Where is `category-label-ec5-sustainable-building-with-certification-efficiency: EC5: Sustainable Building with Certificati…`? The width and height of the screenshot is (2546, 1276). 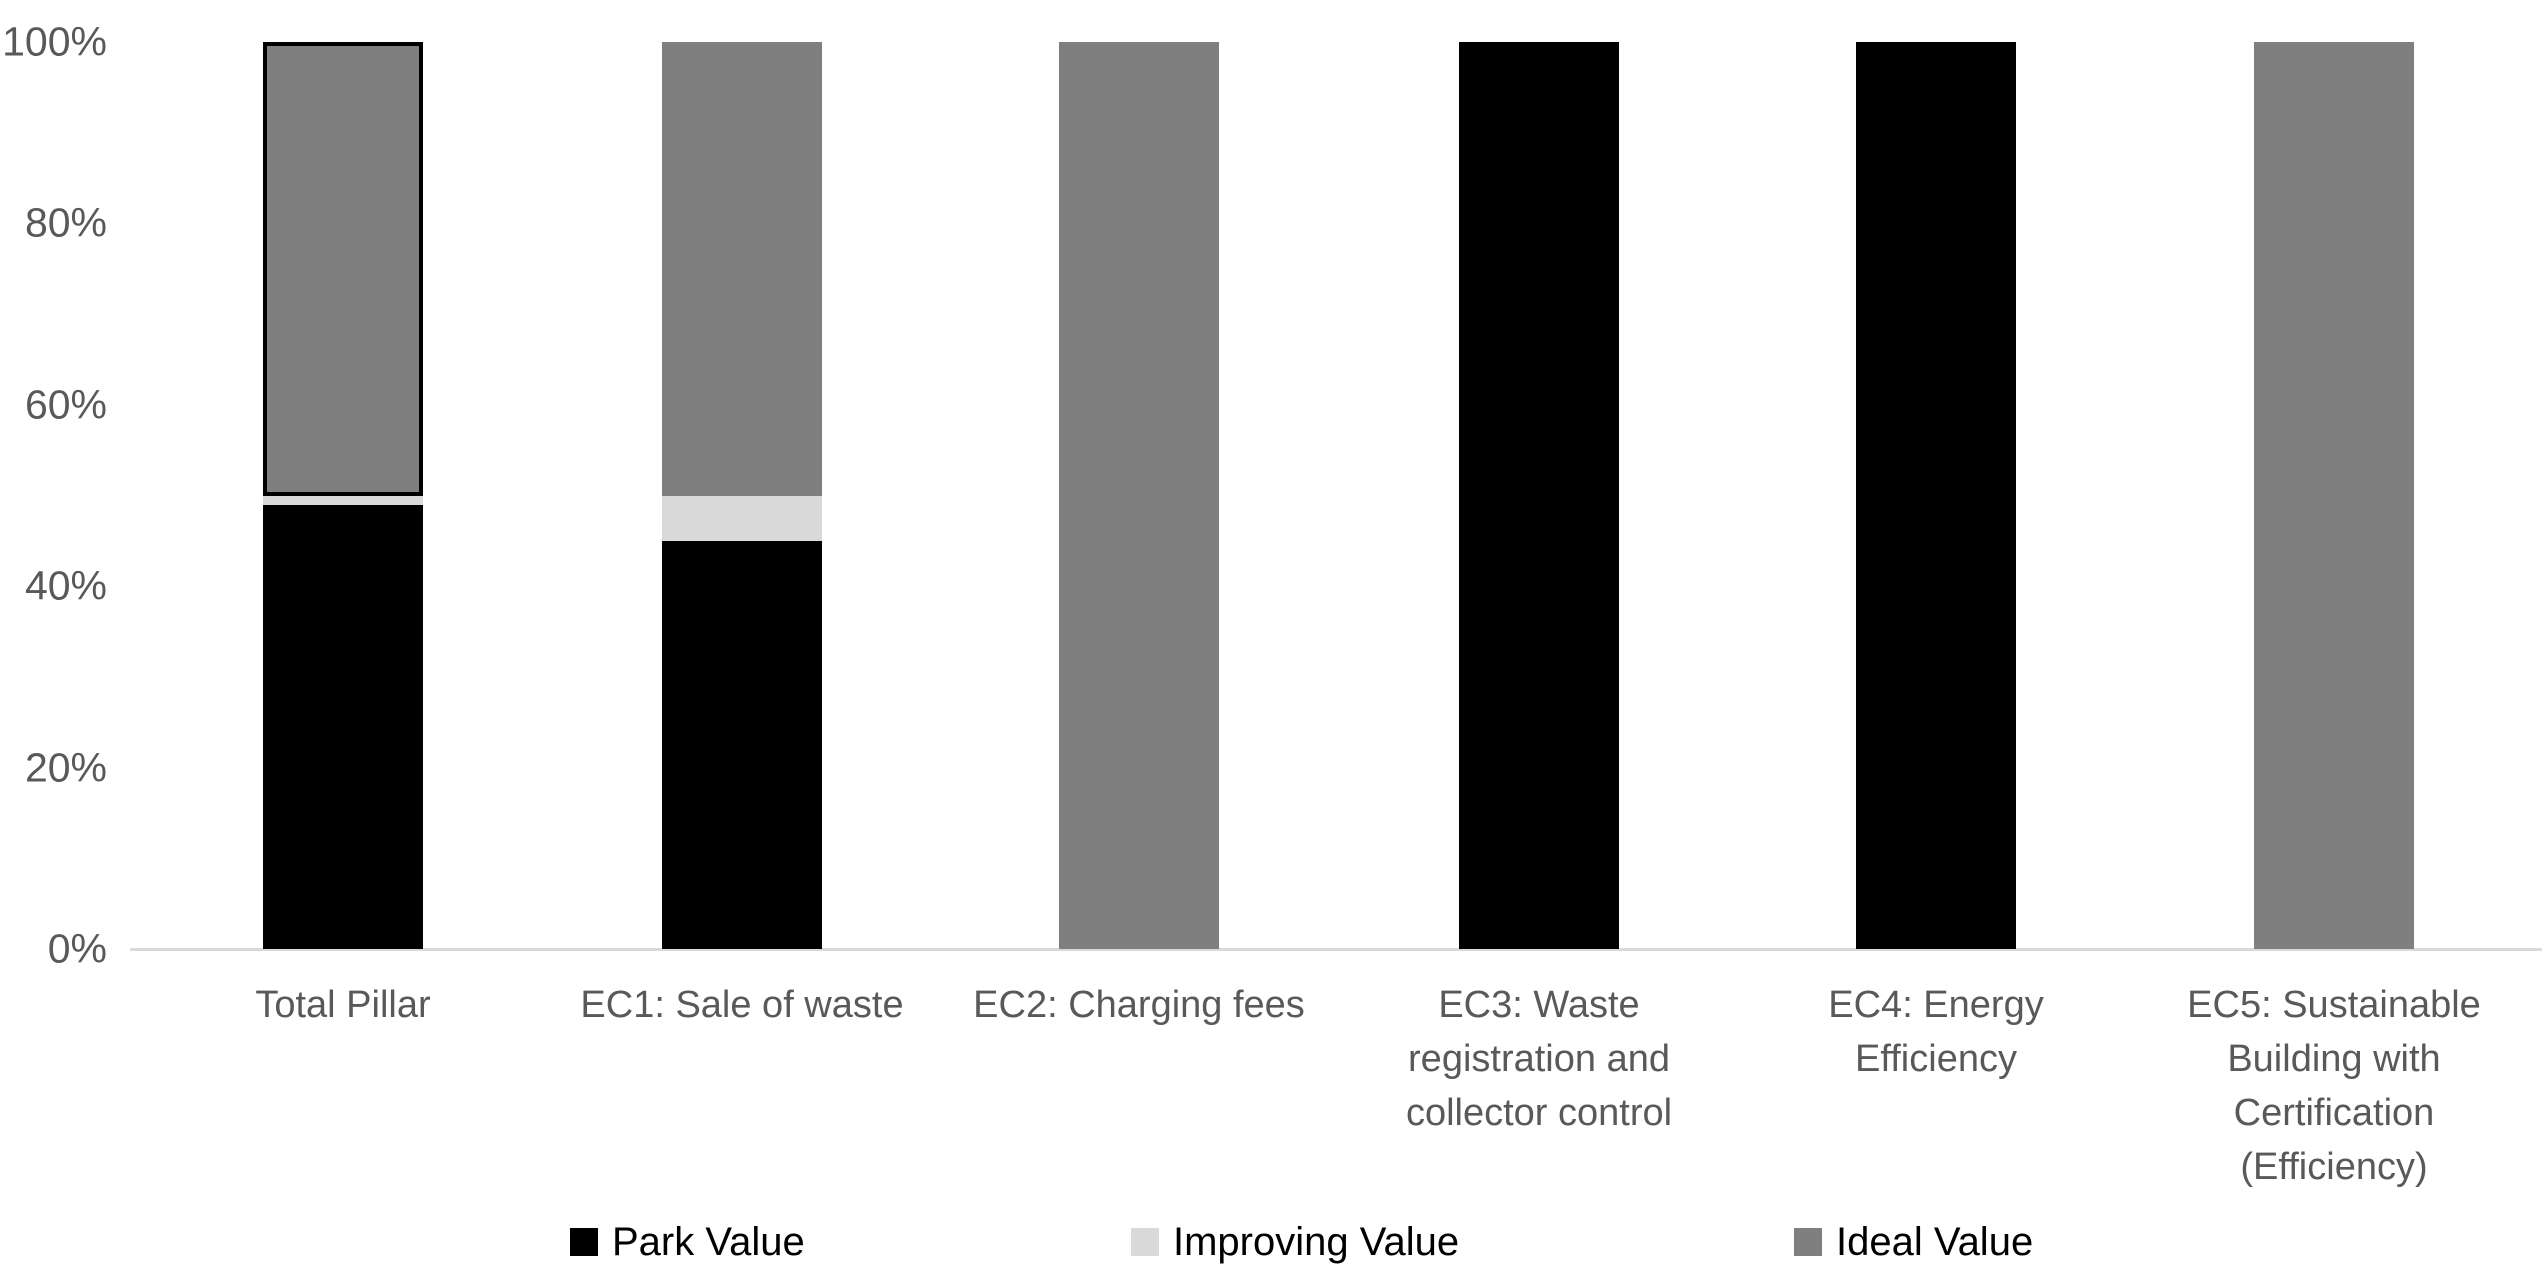 category-label-ec5-sustainable-building-with-certification-efficiency: EC5: Sustainable Building with Certificati… is located at coordinates (2334, 1086).